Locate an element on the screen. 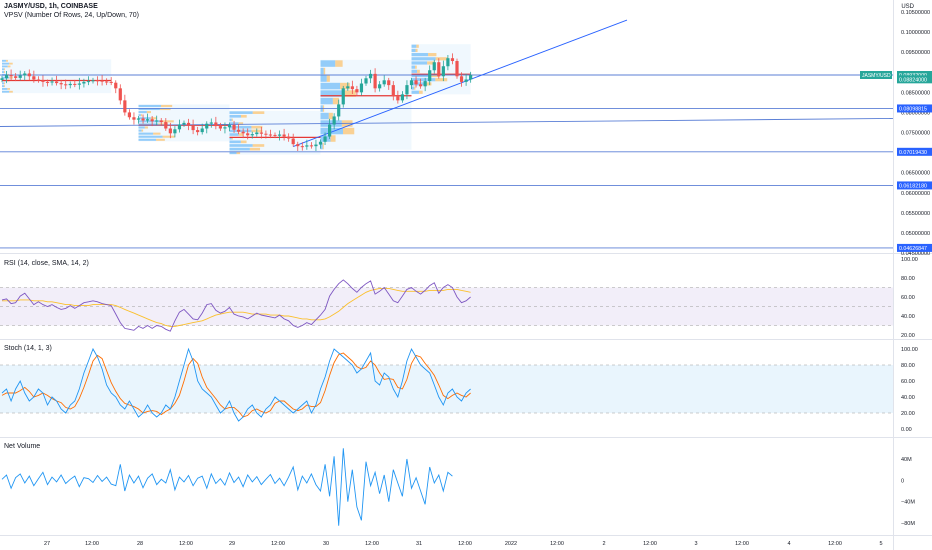  net-volume-axis-tick: 40M is located at coordinates (906, 460).